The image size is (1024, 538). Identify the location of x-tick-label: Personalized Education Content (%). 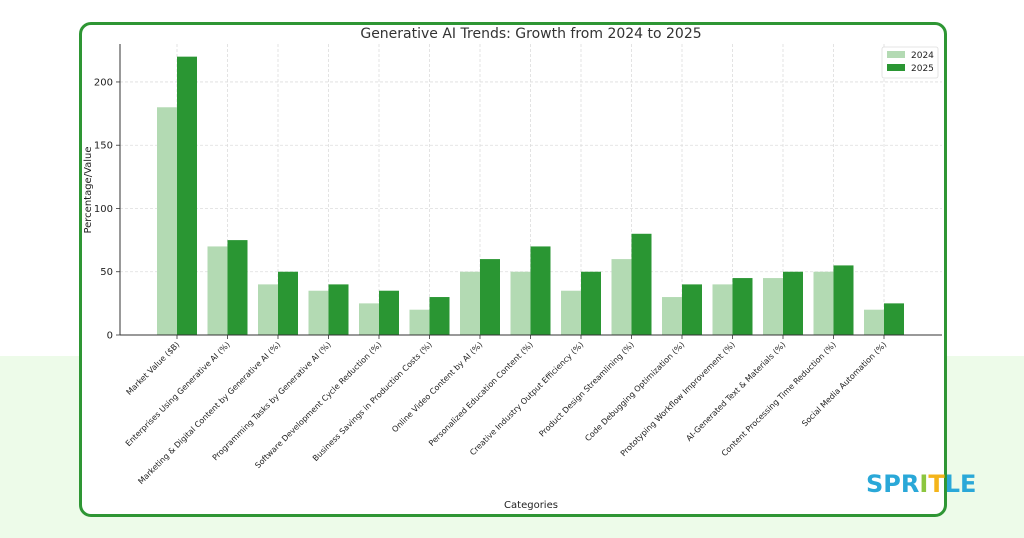
(481, 394).